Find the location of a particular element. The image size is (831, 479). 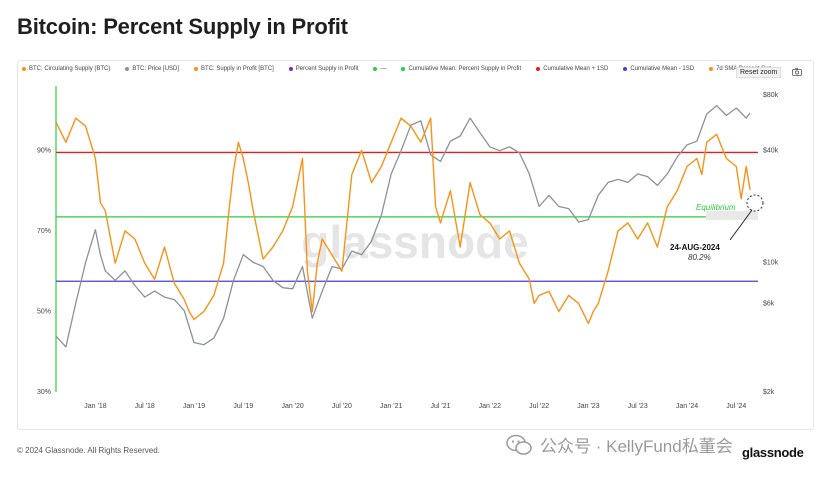

annotation-value-label: 80.2% is located at coordinates (699, 257).